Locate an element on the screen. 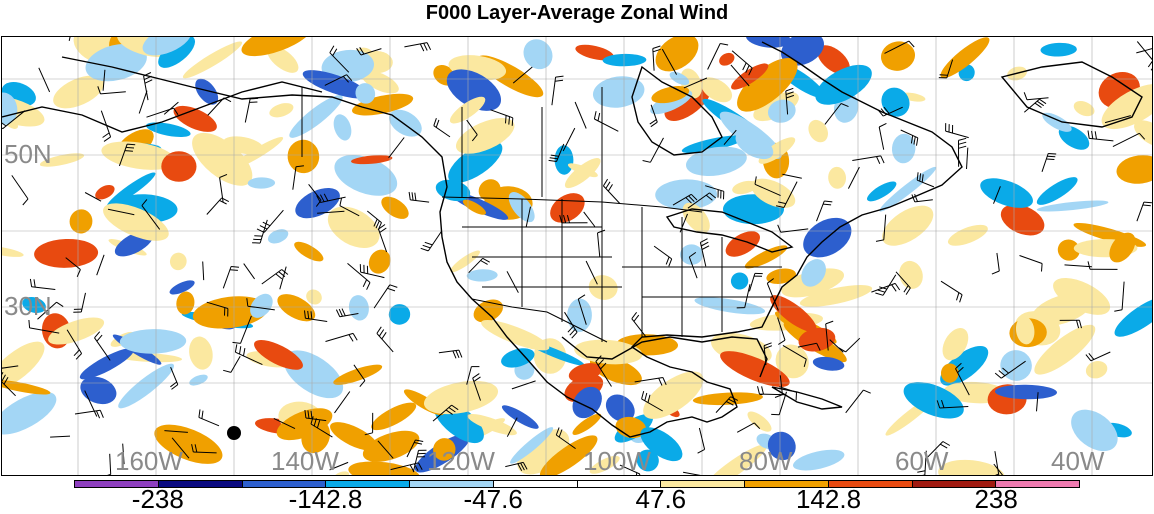  colorbar-label: 47.6 is located at coordinates (661, 499).